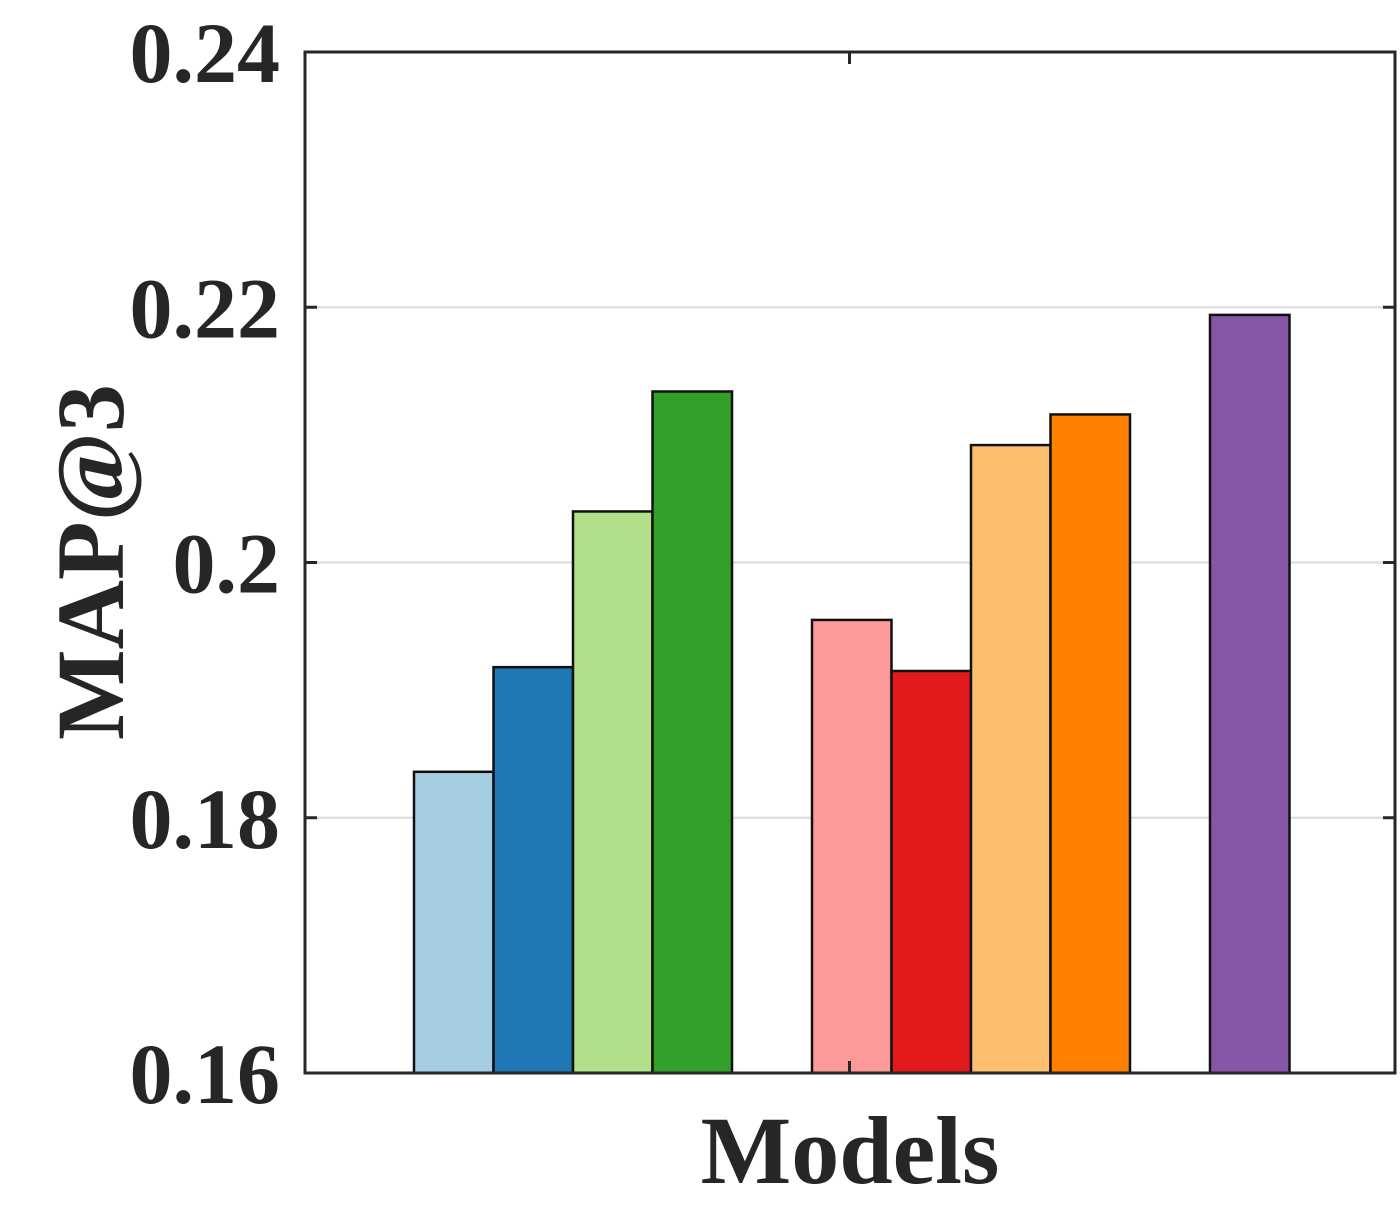 Image resolution: width=1400 pixels, height=1205 pixels. I want to click on y-tick-label: 0.24, so click(205, 53).